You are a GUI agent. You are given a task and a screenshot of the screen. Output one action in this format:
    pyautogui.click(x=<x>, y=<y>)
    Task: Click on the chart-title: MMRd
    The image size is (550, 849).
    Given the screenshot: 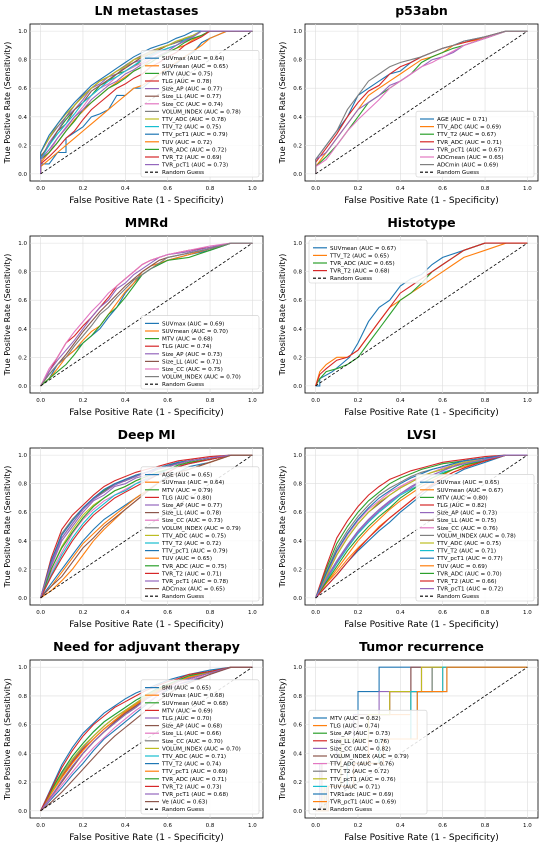 What is the action you would take?
    pyautogui.click(x=146, y=222)
    